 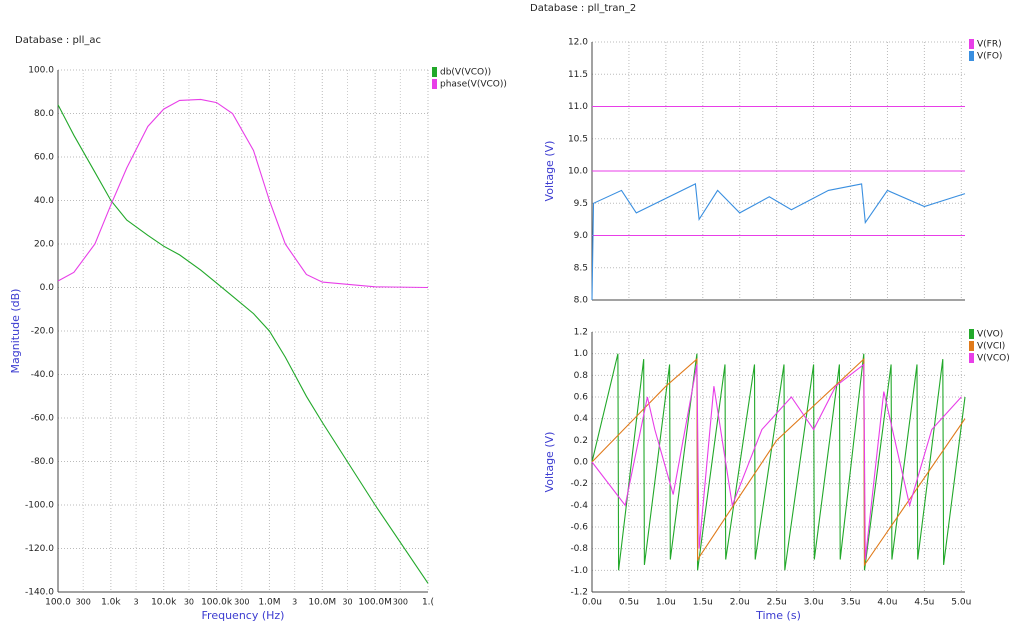 What do you see at coordinates (887, 603) in the screenshot?
I see `x-tick-label: 4.0u` at bounding box center [887, 603].